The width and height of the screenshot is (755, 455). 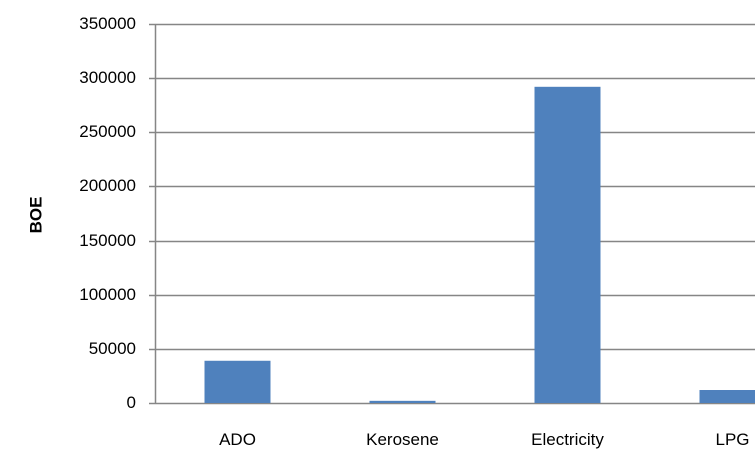 What do you see at coordinates (567, 244) in the screenshot?
I see `bar-electricity` at bounding box center [567, 244].